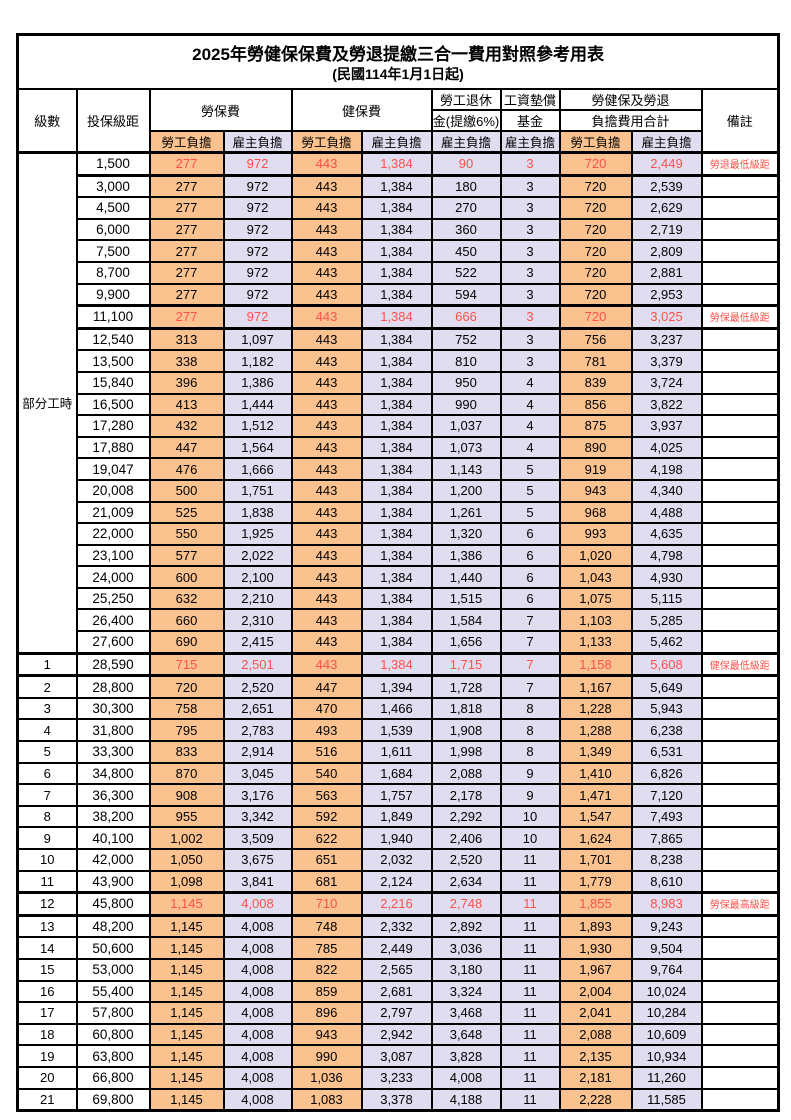 Image resolution: width=791 pixels, height=1120 pixels. I want to click on total-employer-cell: 7,493, so click(666, 816).